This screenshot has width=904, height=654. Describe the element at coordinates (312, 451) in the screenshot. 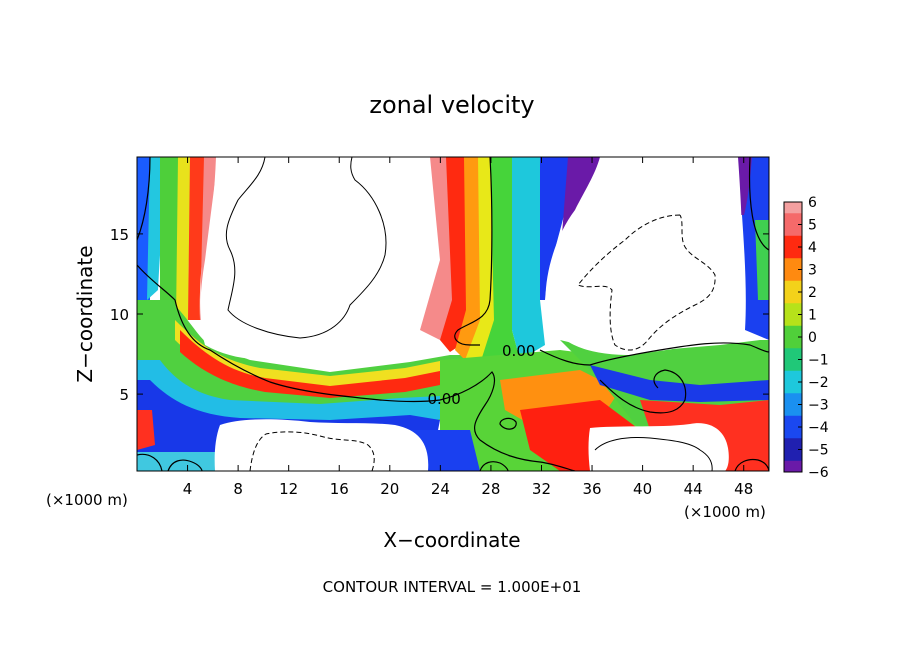

I see `contour-lower-left-loop` at that location.